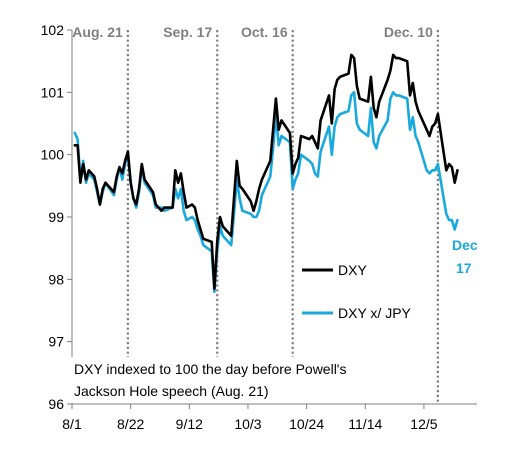 The width and height of the screenshot is (521, 451). What do you see at coordinates (264, 32) in the screenshot?
I see `event-label: Oct. 16` at bounding box center [264, 32].